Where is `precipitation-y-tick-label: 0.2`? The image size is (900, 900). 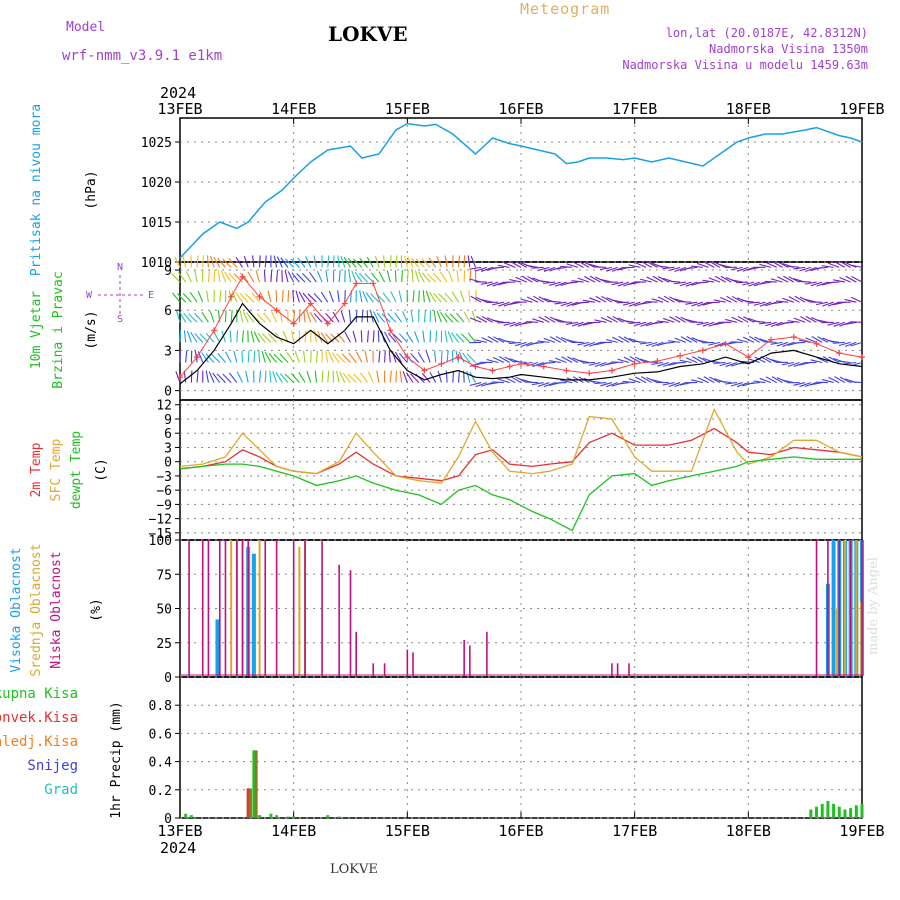
precipitation-y-tick-label: 0.2 is located at coordinates (160, 791).